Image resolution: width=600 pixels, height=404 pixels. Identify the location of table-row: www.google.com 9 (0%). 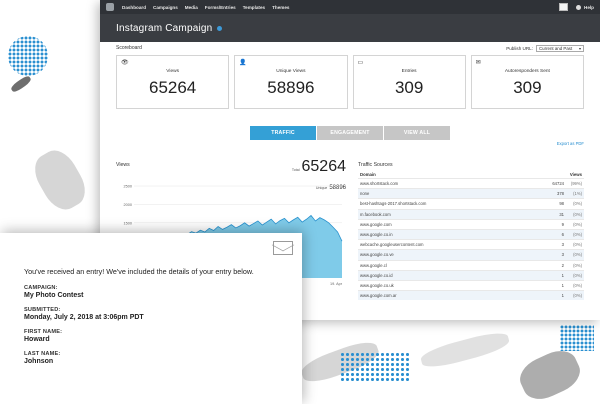
(471, 224).